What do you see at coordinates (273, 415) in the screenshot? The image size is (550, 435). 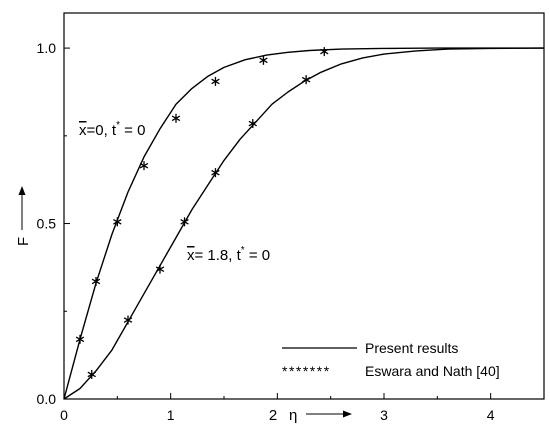 I see `x-axis-prefix-tick: 2` at bounding box center [273, 415].